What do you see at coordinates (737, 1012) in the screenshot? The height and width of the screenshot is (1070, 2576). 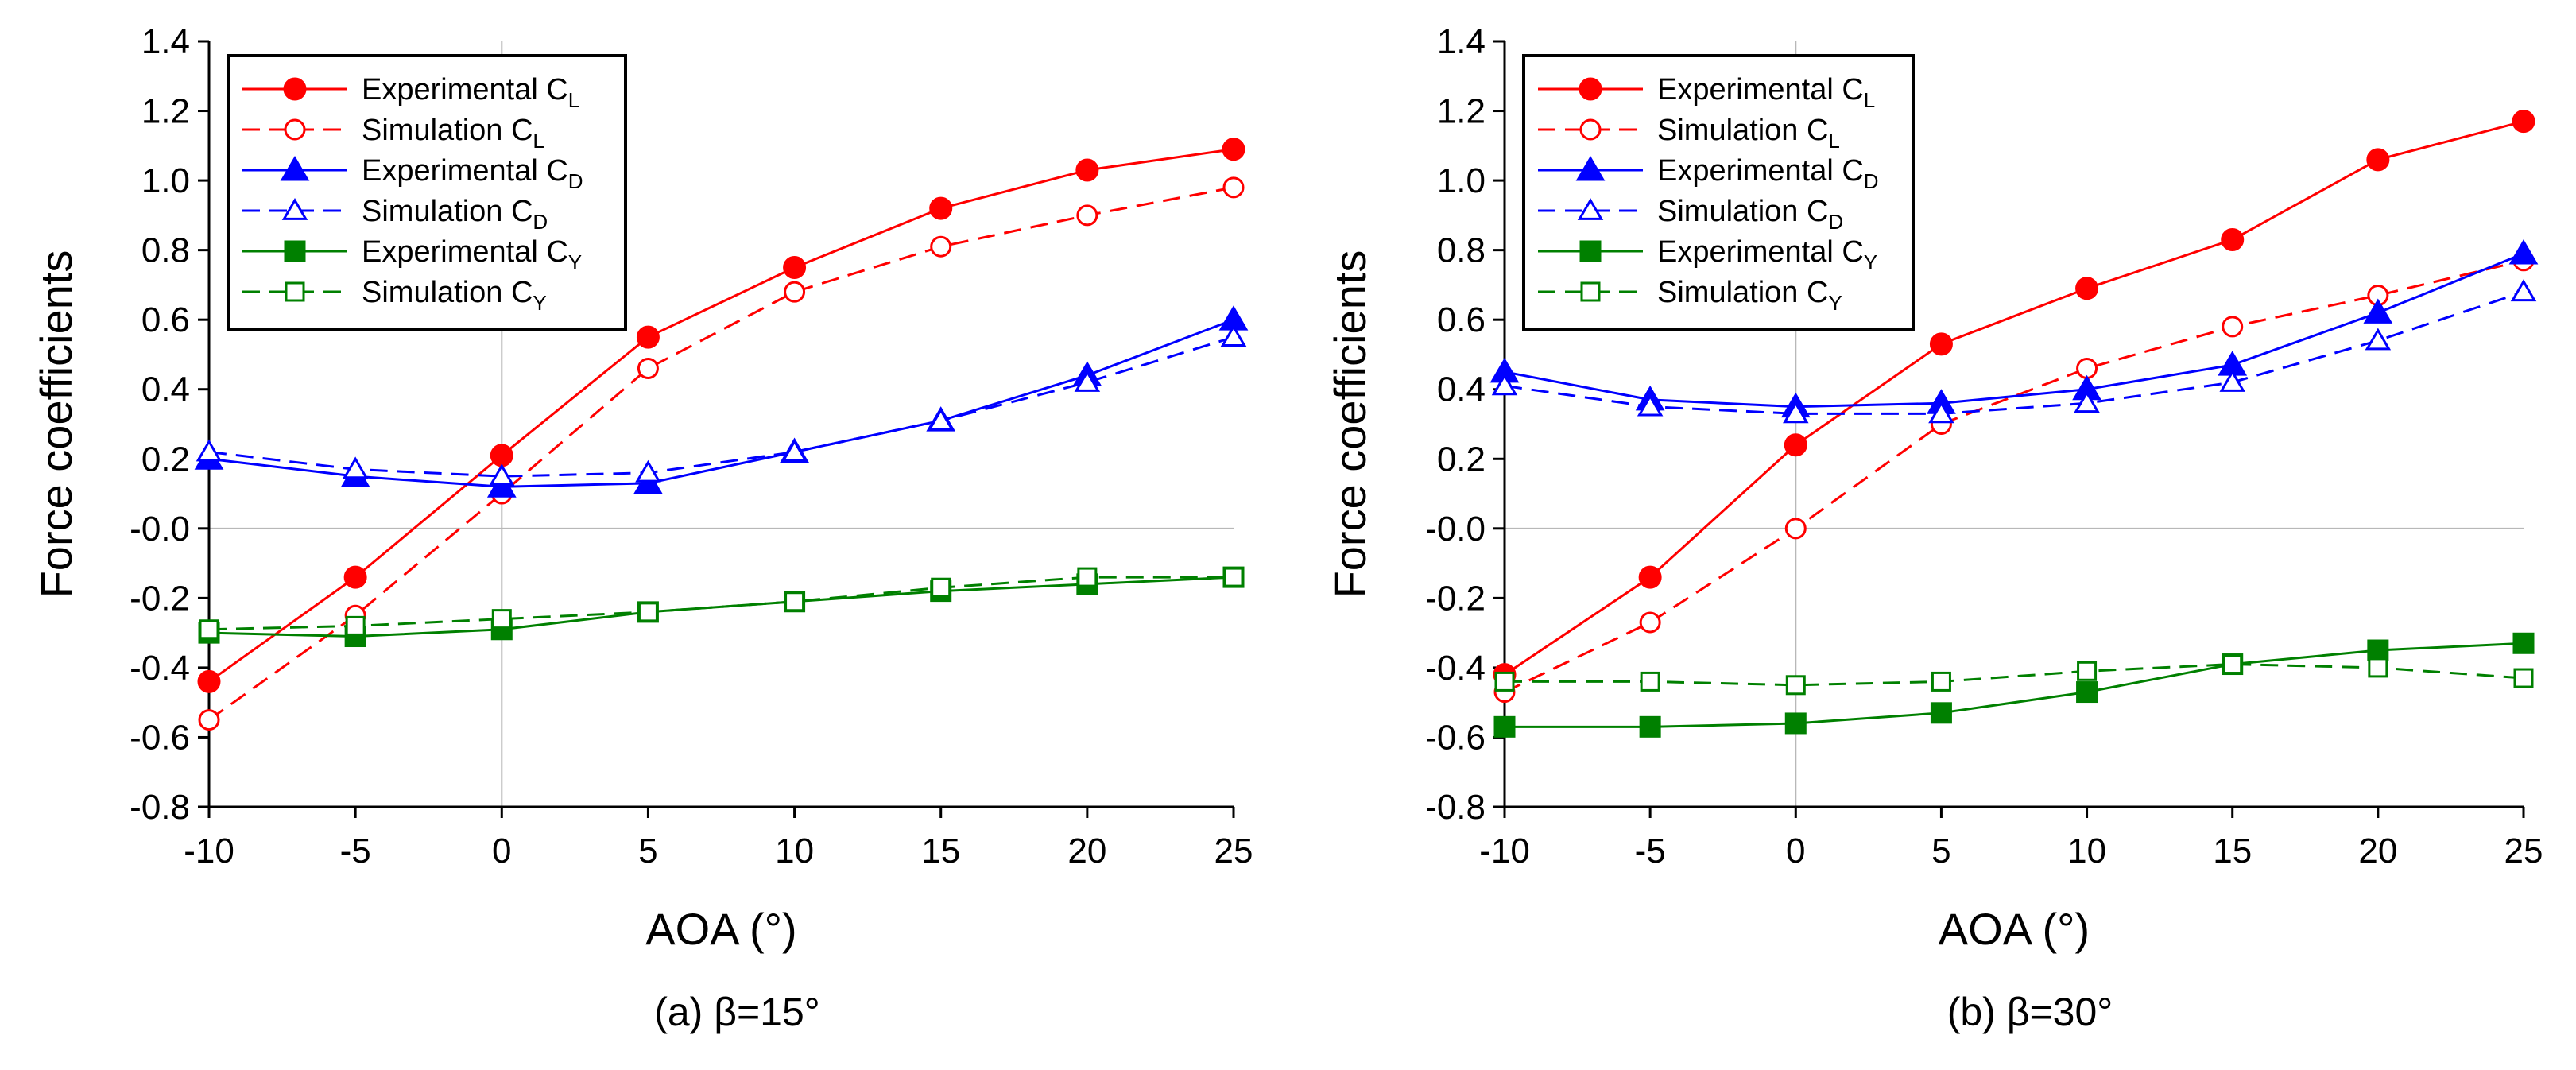 I see `panel-caption: (a) β=15°` at bounding box center [737, 1012].